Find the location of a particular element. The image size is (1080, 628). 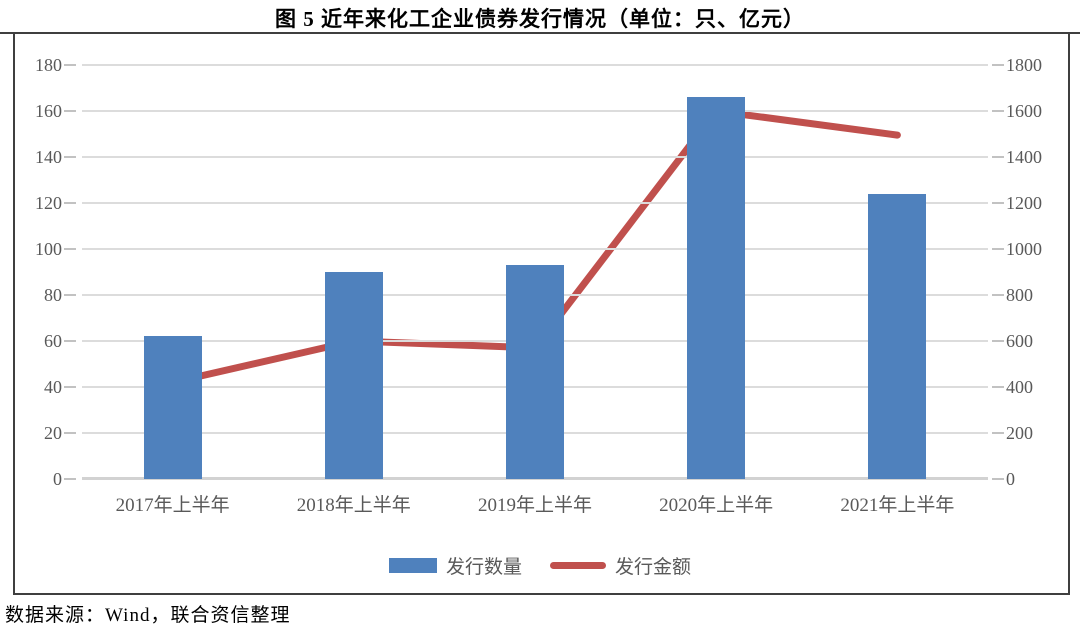

legend-bar-swatch-icon is located at coordinates (412, 565).